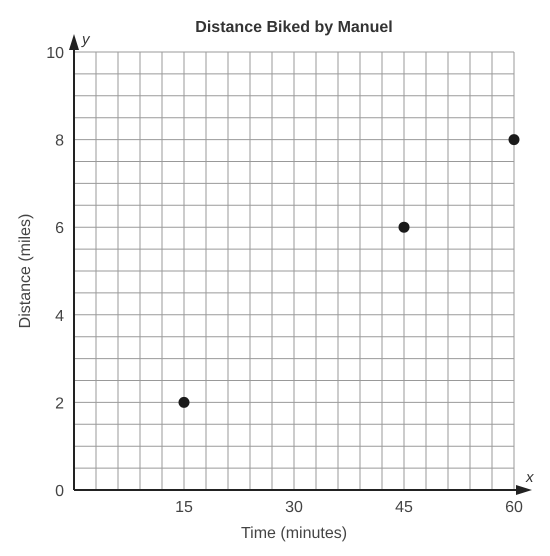 The width and height of the screenshot is (550, 556). Describe the element at coordinates (59, 491) in the screenshot. I see `y-tick-label: 0` at that location.